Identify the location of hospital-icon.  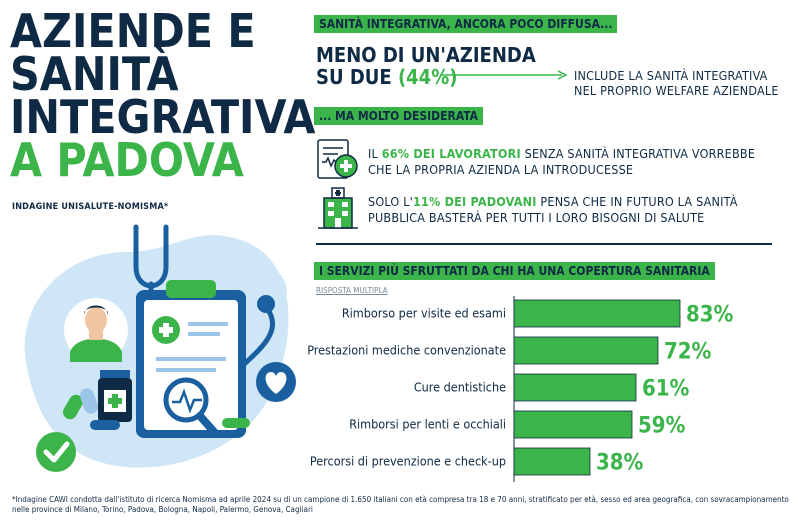
(338, 208).